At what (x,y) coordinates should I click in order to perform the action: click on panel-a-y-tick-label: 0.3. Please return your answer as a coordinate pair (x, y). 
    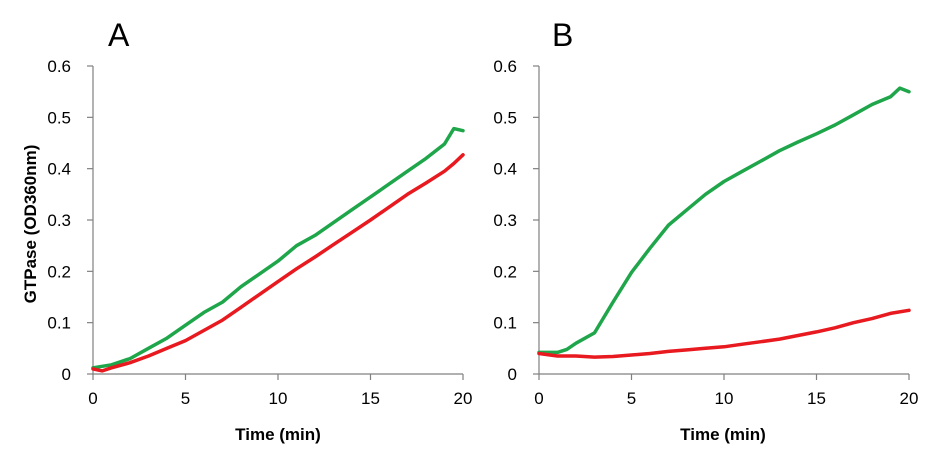
    Looking at the image, I should click on (59, 220).